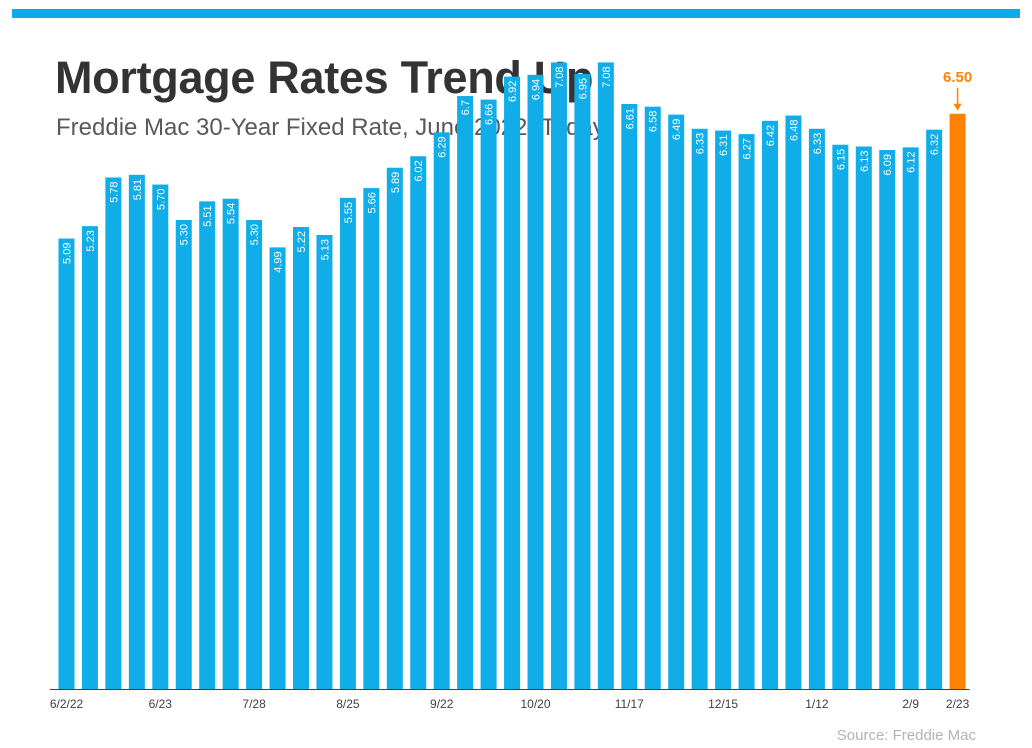  I want to click on bar-value-label: 6.12, so click(912, 161).